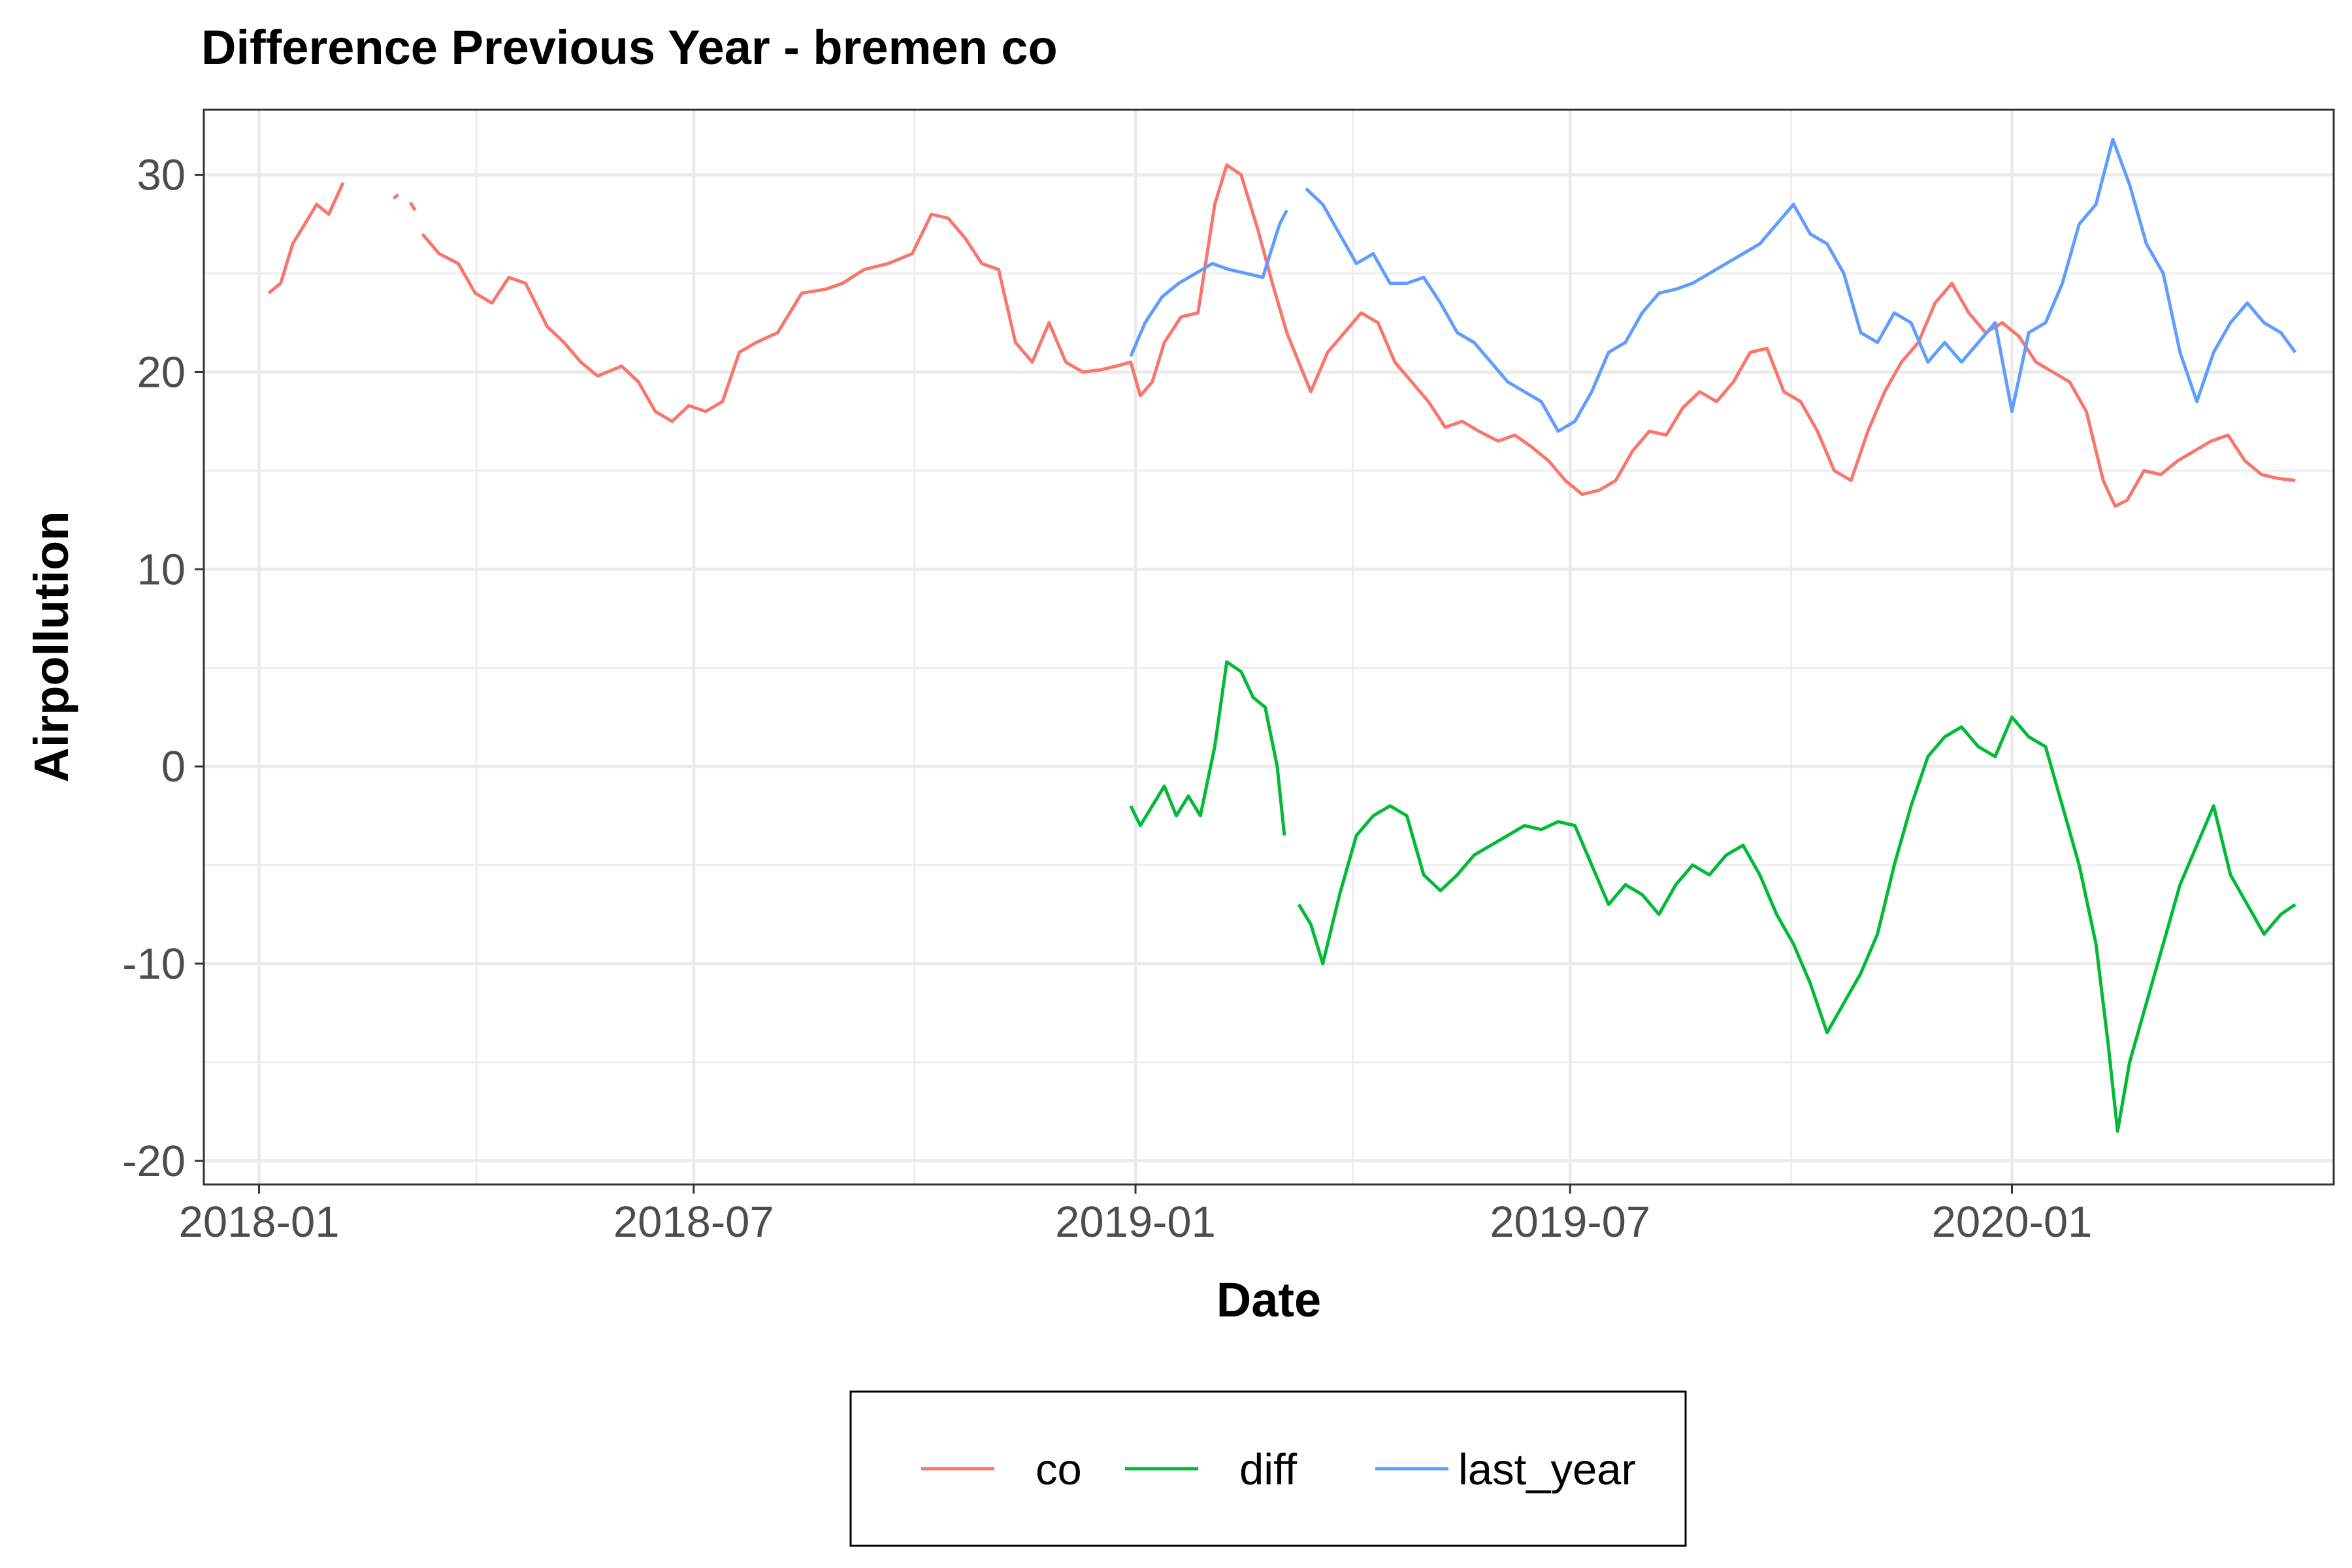 The width and height of the screenshot is (2352, 1568). I want to click on y-tick-label: 10, so click(161, 569).